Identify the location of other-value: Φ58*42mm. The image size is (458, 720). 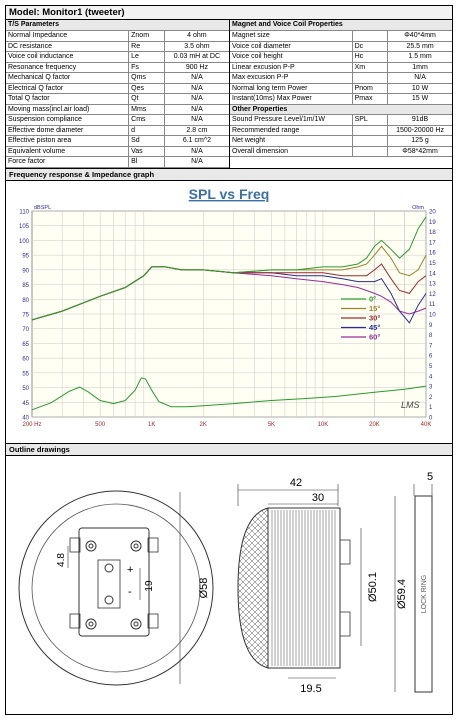
(419, 151).